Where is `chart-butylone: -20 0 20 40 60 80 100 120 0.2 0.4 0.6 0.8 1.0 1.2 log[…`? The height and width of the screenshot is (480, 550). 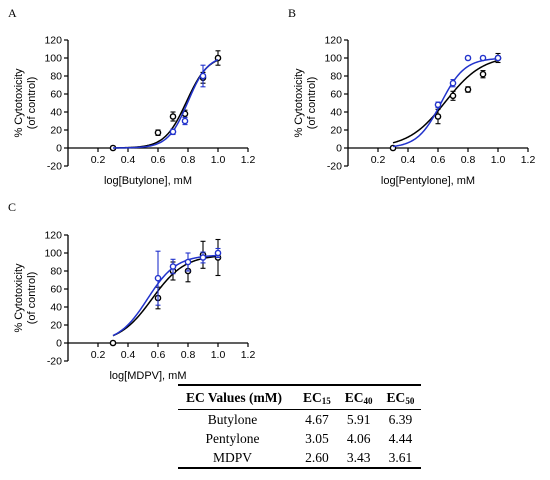
chart-butylone: -20 0 20 40 60 80 100 120 0.2 0.4 0.6 0.8 1.0 1.2 log[… is located at coordinates (134, 111).